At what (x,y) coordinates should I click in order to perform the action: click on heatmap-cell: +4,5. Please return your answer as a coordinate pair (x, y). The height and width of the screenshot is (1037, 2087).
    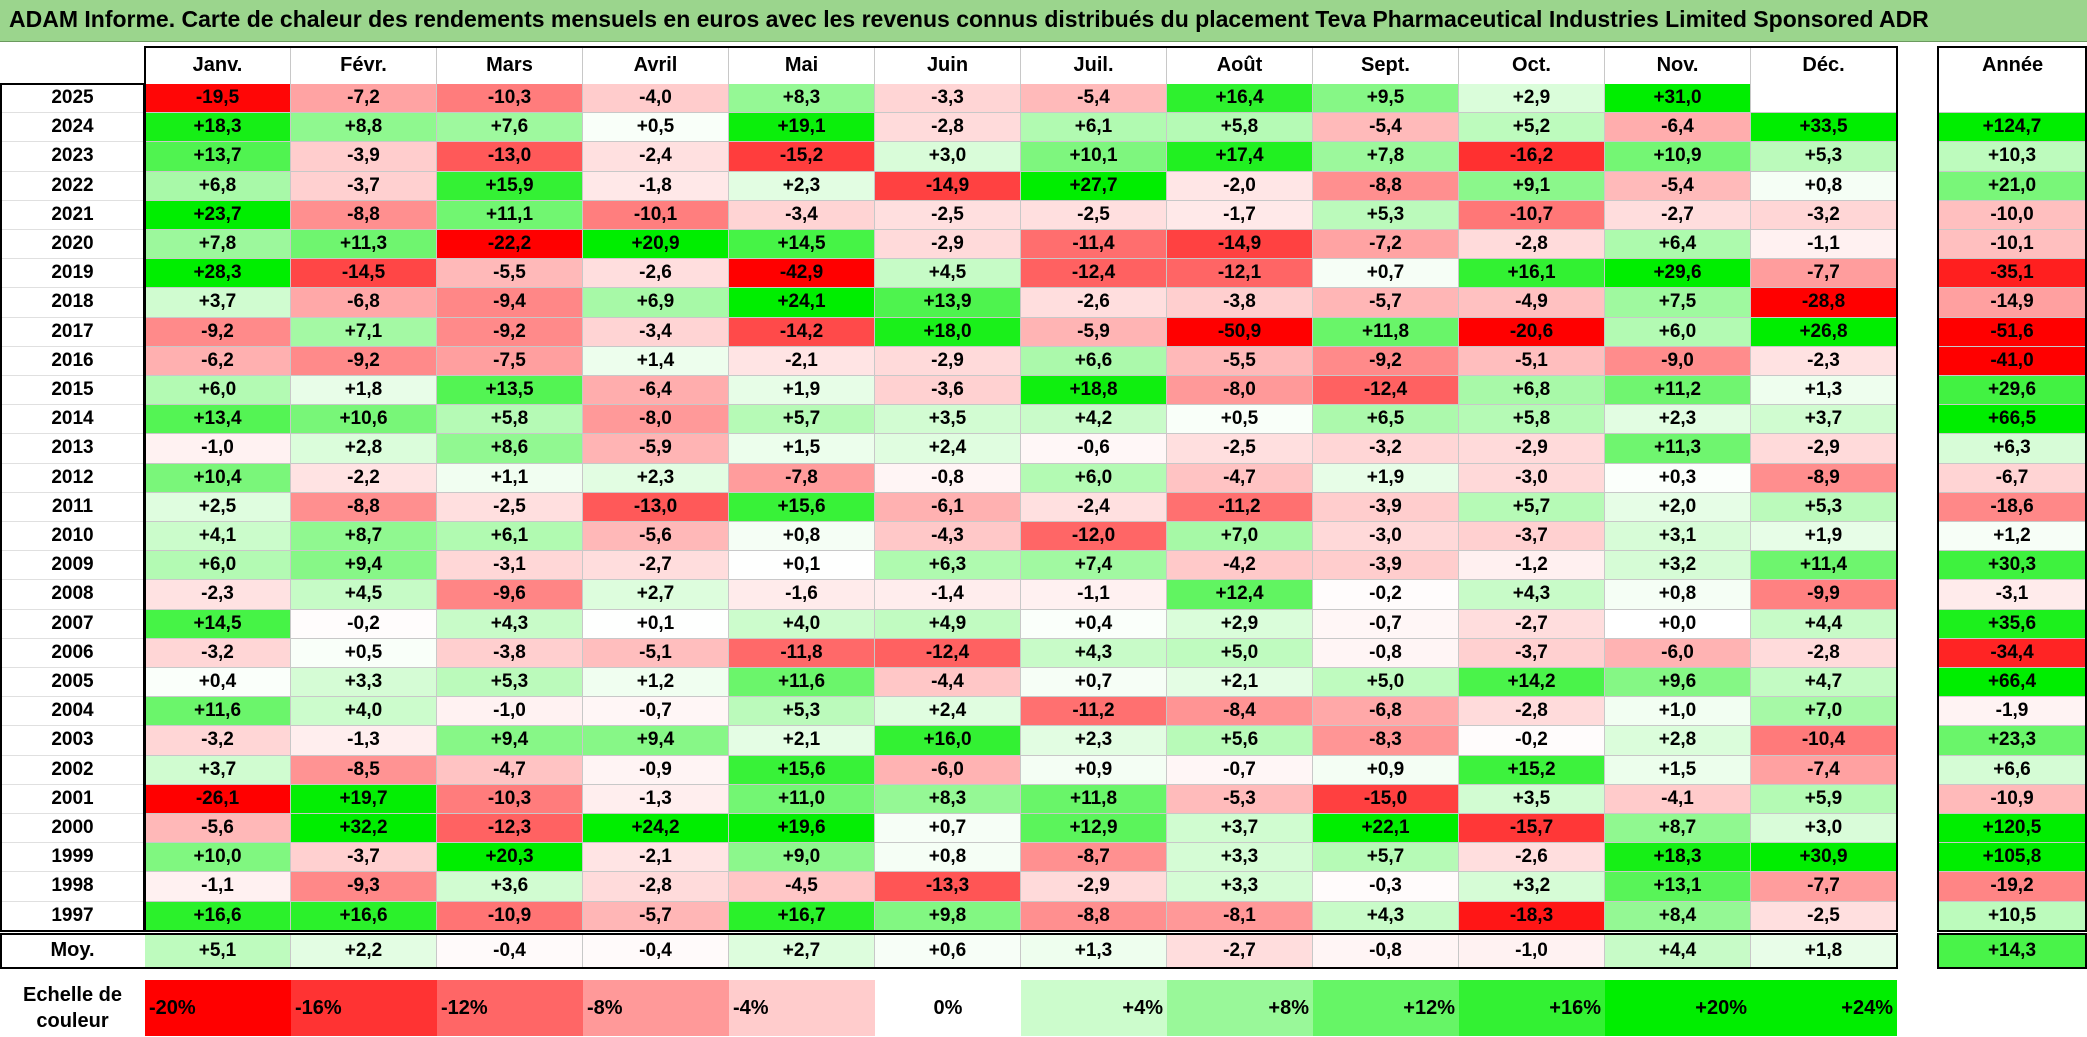
    Looking at the image, I should click on (364, 595).